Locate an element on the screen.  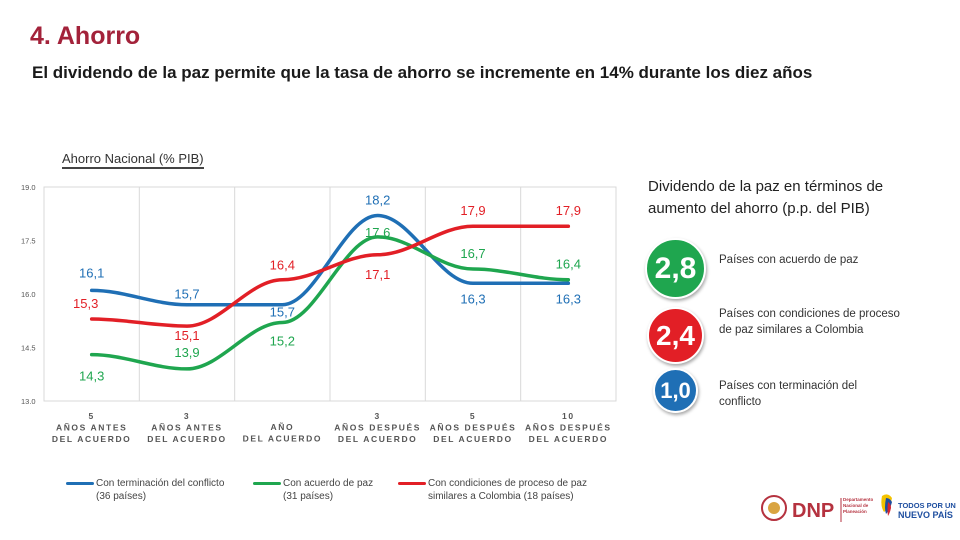
data-label: 16,1 is located at coordinates (91, 272).